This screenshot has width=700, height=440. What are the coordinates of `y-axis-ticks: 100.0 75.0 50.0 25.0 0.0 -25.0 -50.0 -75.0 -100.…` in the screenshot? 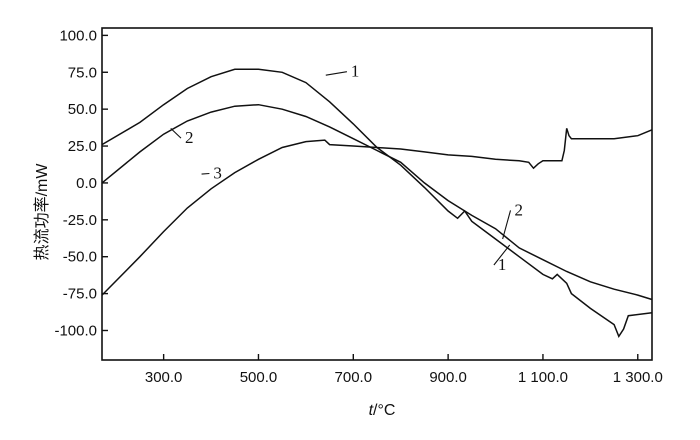 It's located at (81, 183).